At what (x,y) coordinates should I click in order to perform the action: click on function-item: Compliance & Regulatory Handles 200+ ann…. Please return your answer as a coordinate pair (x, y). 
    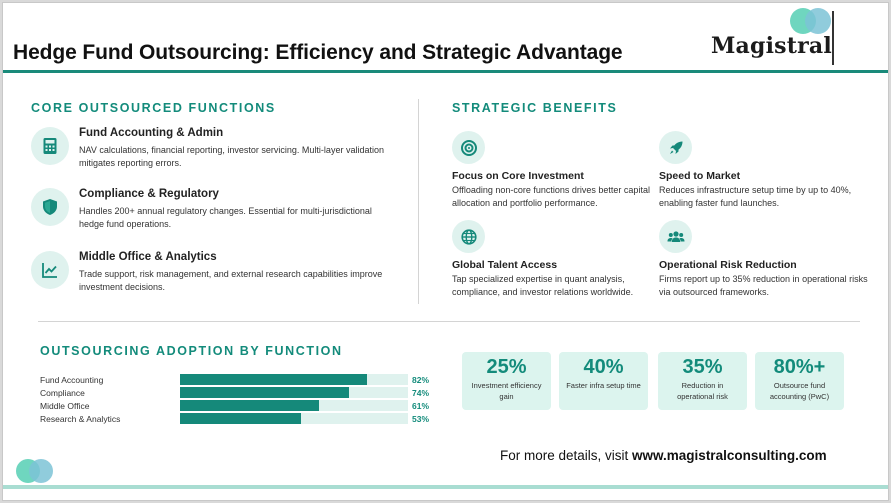
    Looking at the image, I should click on (211, 210).